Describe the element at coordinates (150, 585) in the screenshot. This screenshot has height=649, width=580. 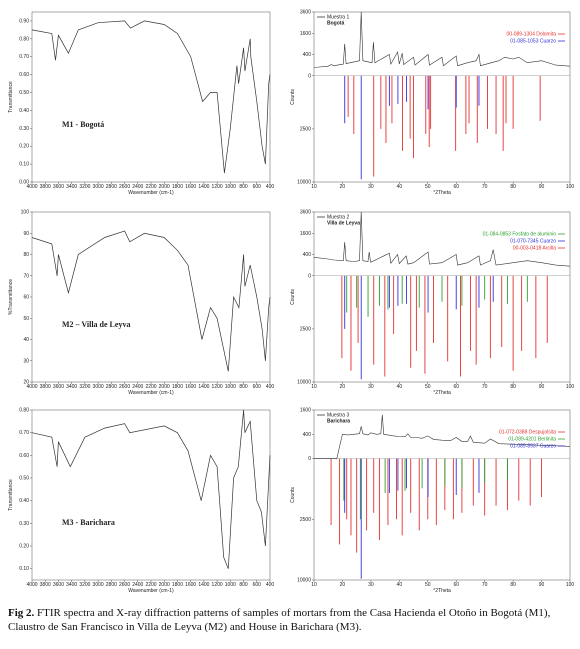
I see `x-tick-label: 2200` at that location.